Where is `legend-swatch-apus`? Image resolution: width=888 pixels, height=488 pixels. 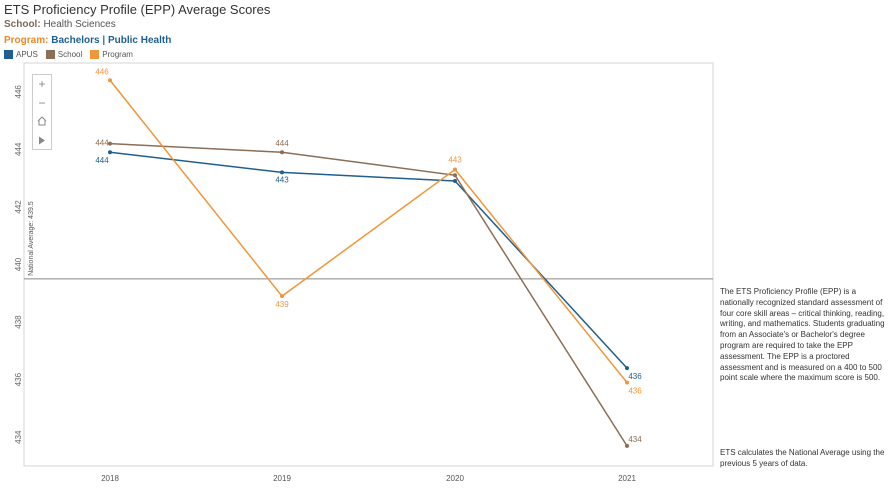 legend-swatch-apus is located at coordinates (8, 54).